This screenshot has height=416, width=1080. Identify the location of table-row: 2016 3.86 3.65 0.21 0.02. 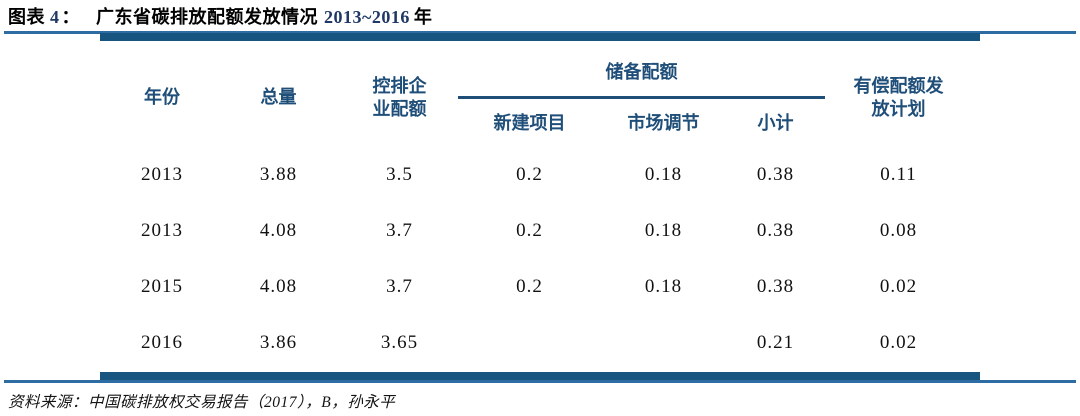
(540, 343).